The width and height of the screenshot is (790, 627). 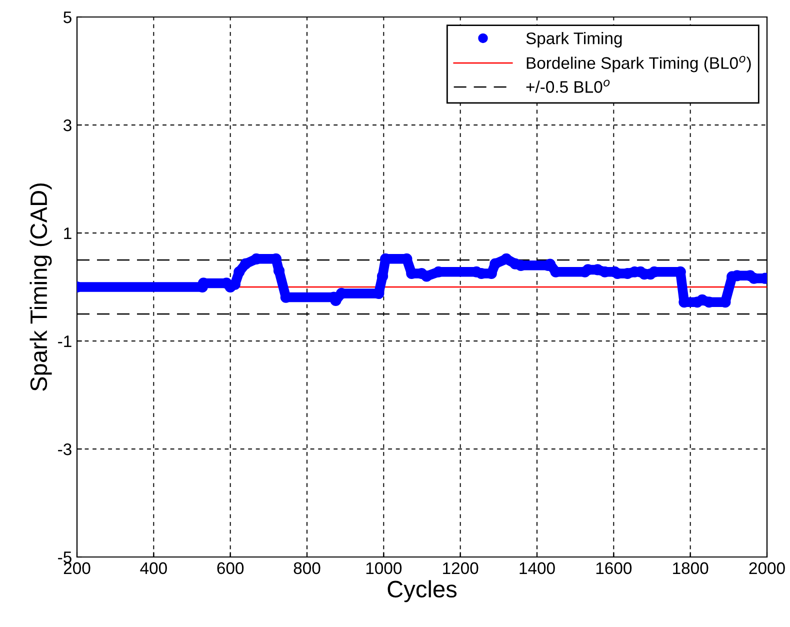 What do you see at coordinates (422, 591) in the screenshot?
I see `x-axis-title: Cycles` at bounding box center [422, 591].